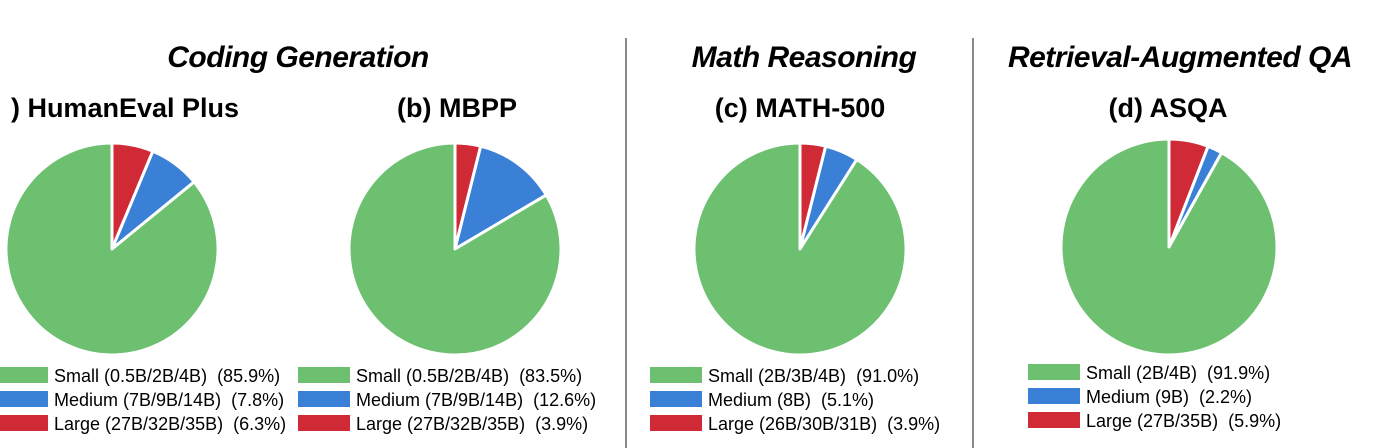  Describe the element at coordinates (252, 400) in the screenshot. I see `legend-pct-humaneval-medium: (7.8%)` at that location.